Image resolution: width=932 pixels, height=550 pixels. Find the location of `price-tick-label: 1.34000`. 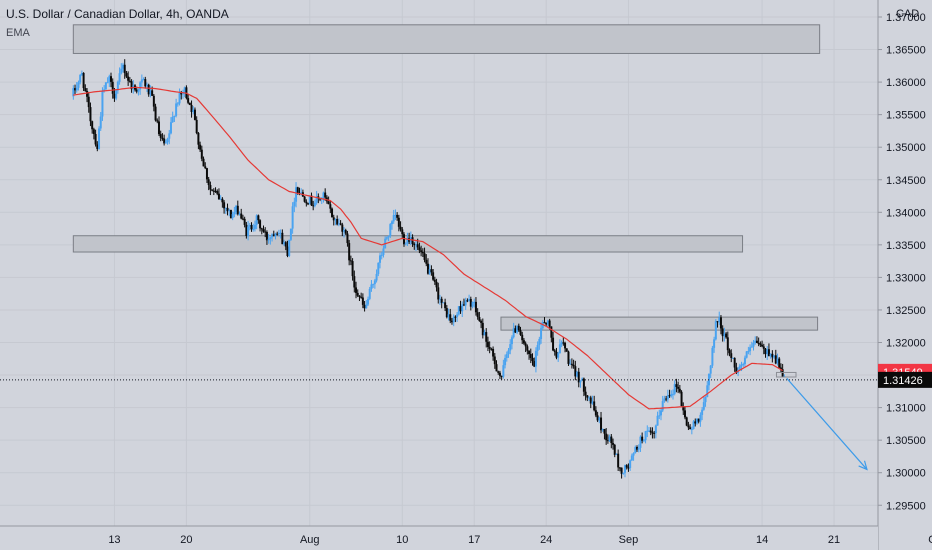

price-tick-label: 1.34000 is located at coordinates (906, 213).